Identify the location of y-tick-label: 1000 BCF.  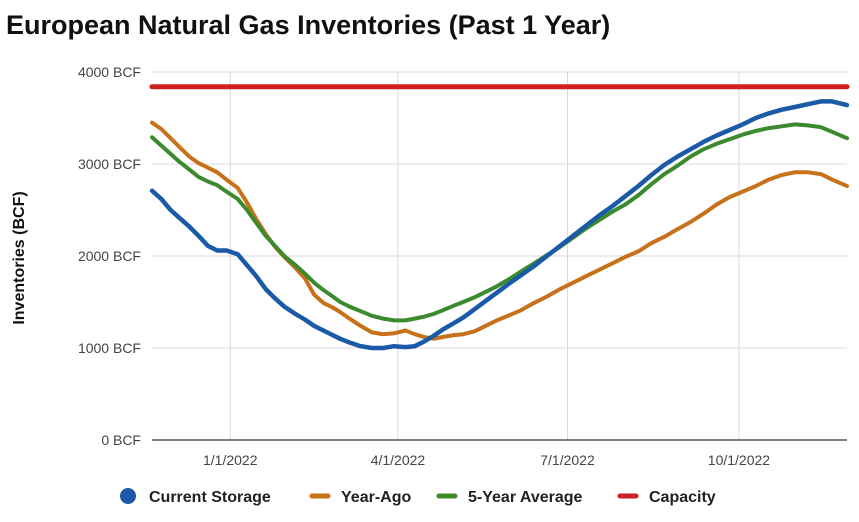
(109, 348).